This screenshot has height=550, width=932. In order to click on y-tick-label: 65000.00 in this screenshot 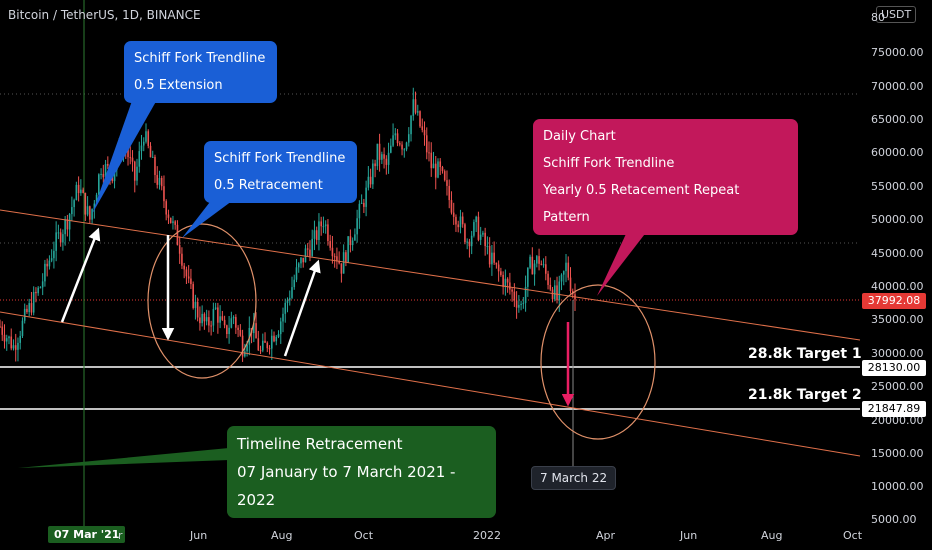, I will do `click(897, 119)`.